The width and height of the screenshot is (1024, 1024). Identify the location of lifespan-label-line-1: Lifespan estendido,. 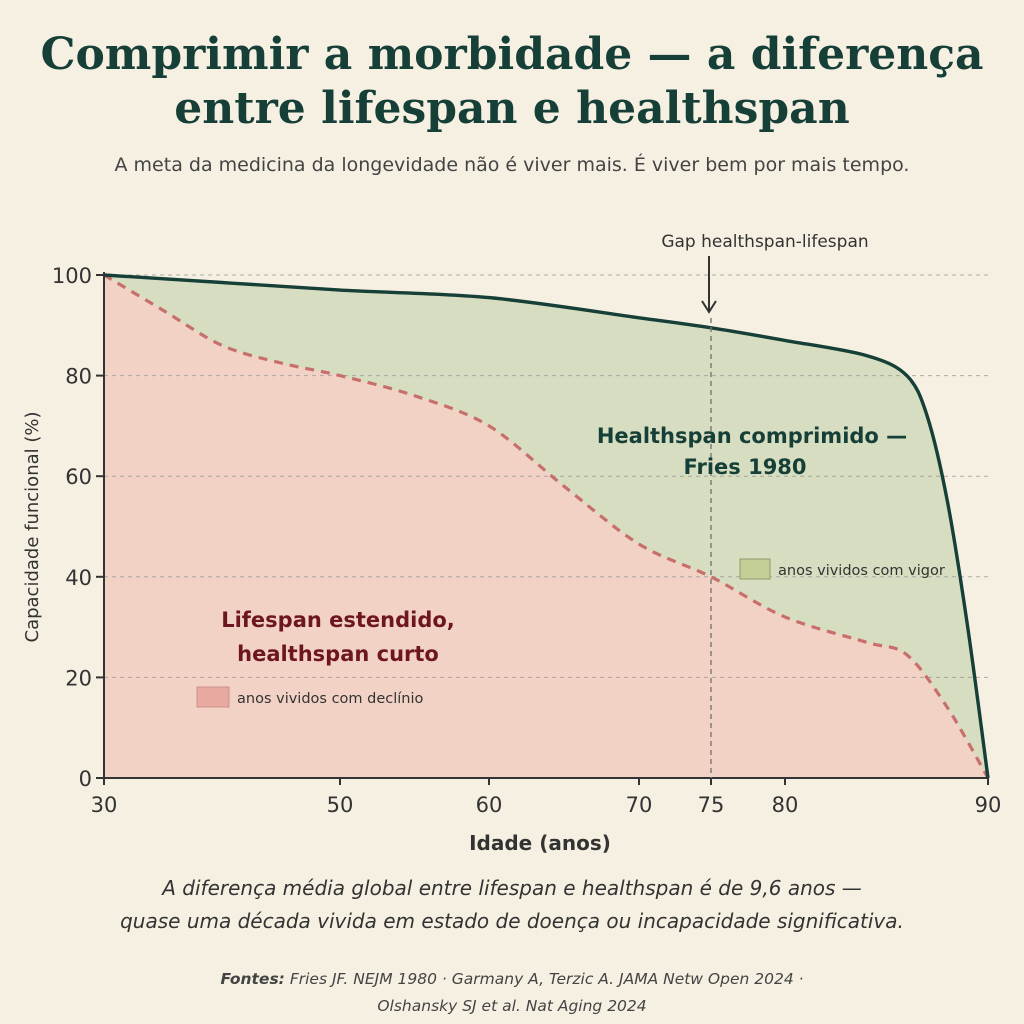
(338, 620).